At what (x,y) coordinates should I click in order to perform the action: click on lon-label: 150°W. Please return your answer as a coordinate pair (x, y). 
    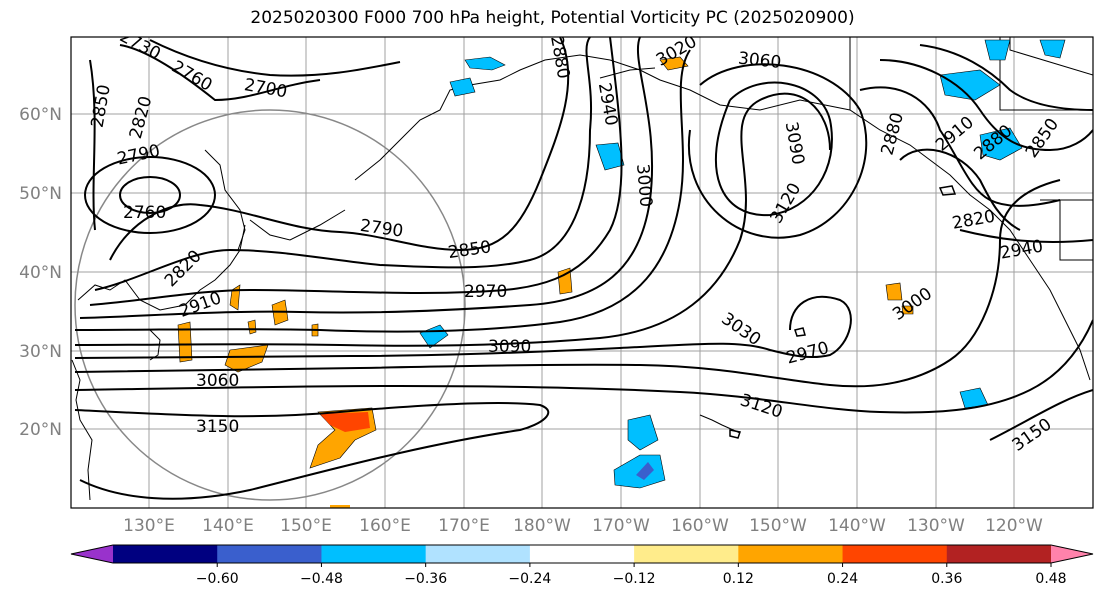
    Looking at the image, I should click on (778, 526).